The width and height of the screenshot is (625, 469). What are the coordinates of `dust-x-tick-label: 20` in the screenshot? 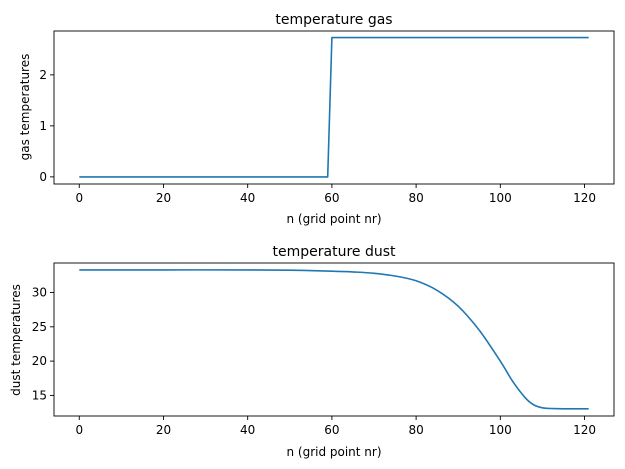 It's located at (163, 430).